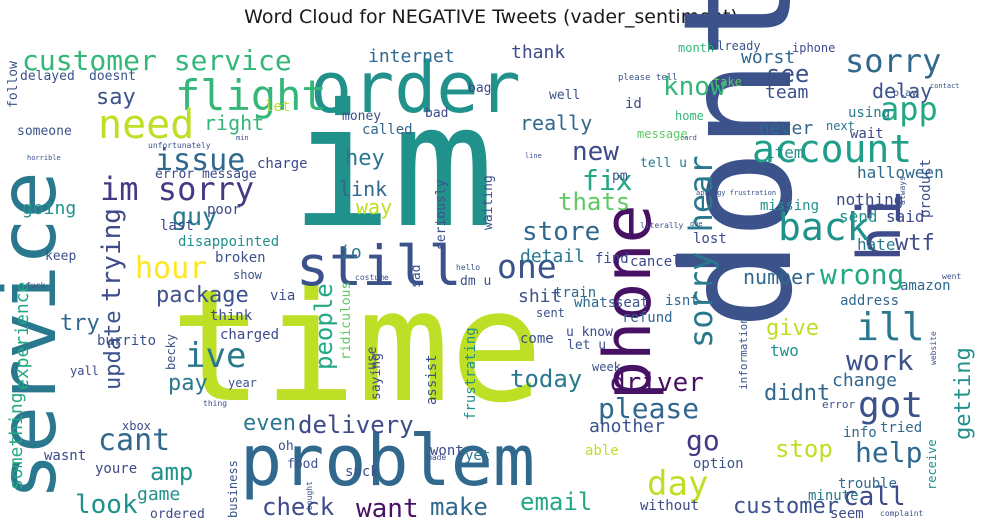 The width and height of the screenshot is (982, 531). Describe the element at coordinates (784, 350) in the screenshot. I see `word-two: two` at that location.